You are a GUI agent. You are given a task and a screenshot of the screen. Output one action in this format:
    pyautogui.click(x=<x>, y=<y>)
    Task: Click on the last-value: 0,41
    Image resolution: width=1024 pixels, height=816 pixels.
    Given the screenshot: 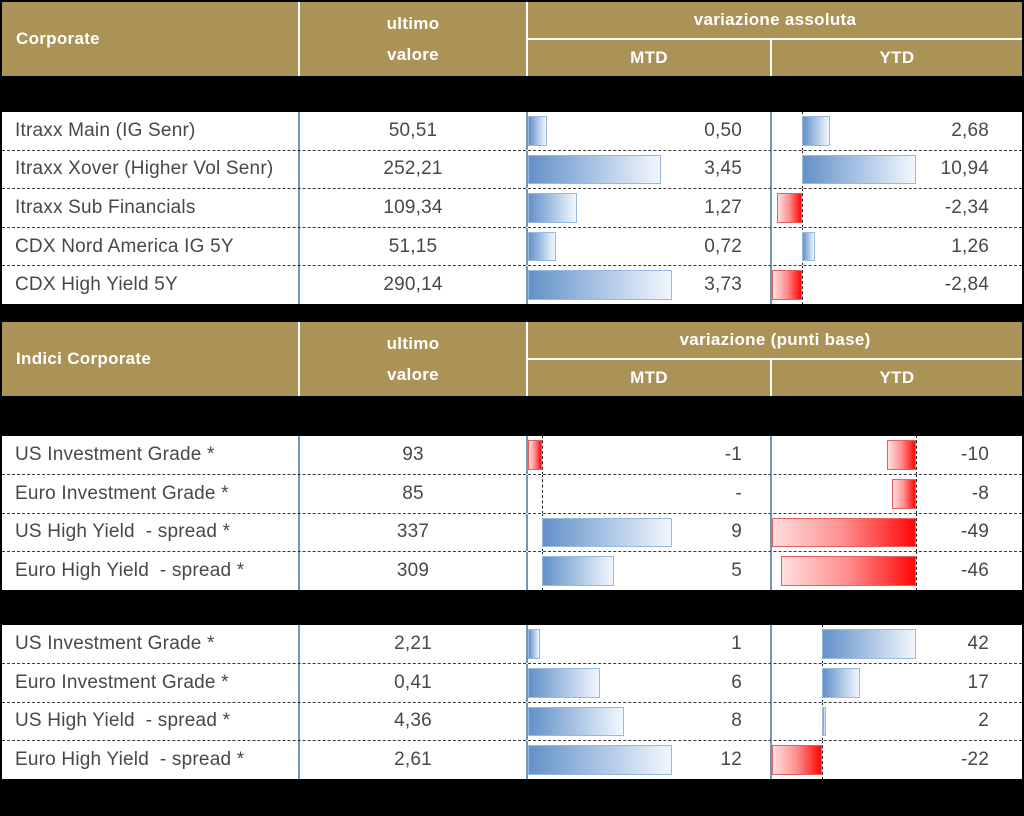 What is the action you would take?
    pyautogui.click(x=413, y=682)
    